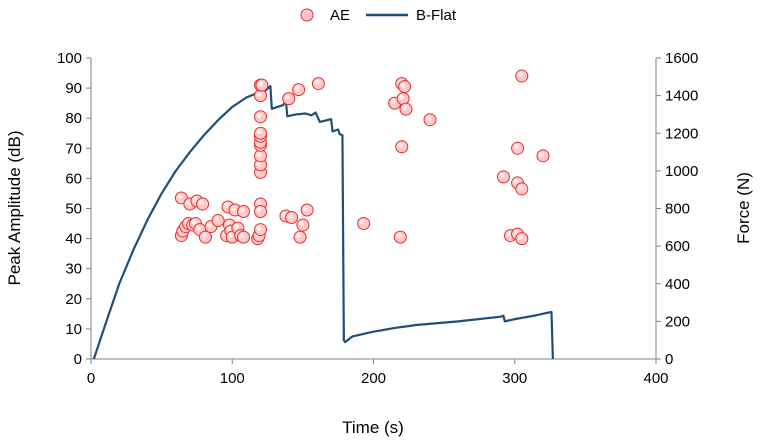 The height and width of the screenshot is (444, 762). Describe the element at coordinates (73, 178) in the screenshot. I see `y-left-tick-label: 60` at that location.